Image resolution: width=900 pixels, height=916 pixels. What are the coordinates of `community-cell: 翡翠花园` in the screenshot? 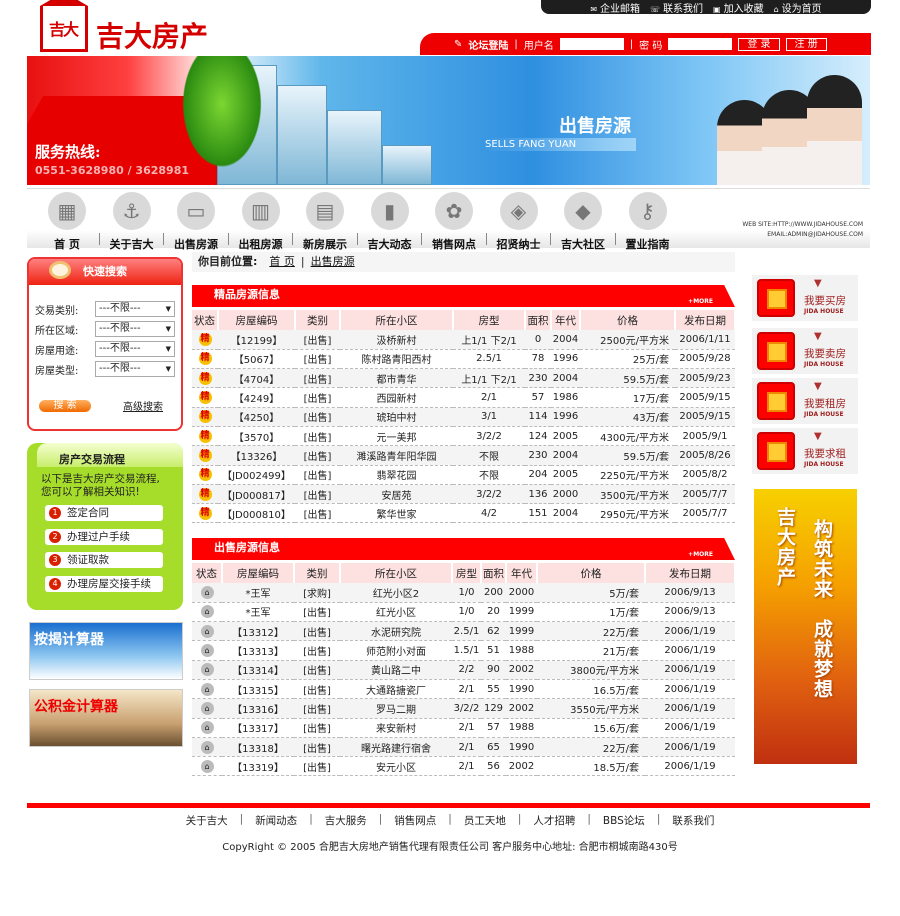 It's located at (396, 475).